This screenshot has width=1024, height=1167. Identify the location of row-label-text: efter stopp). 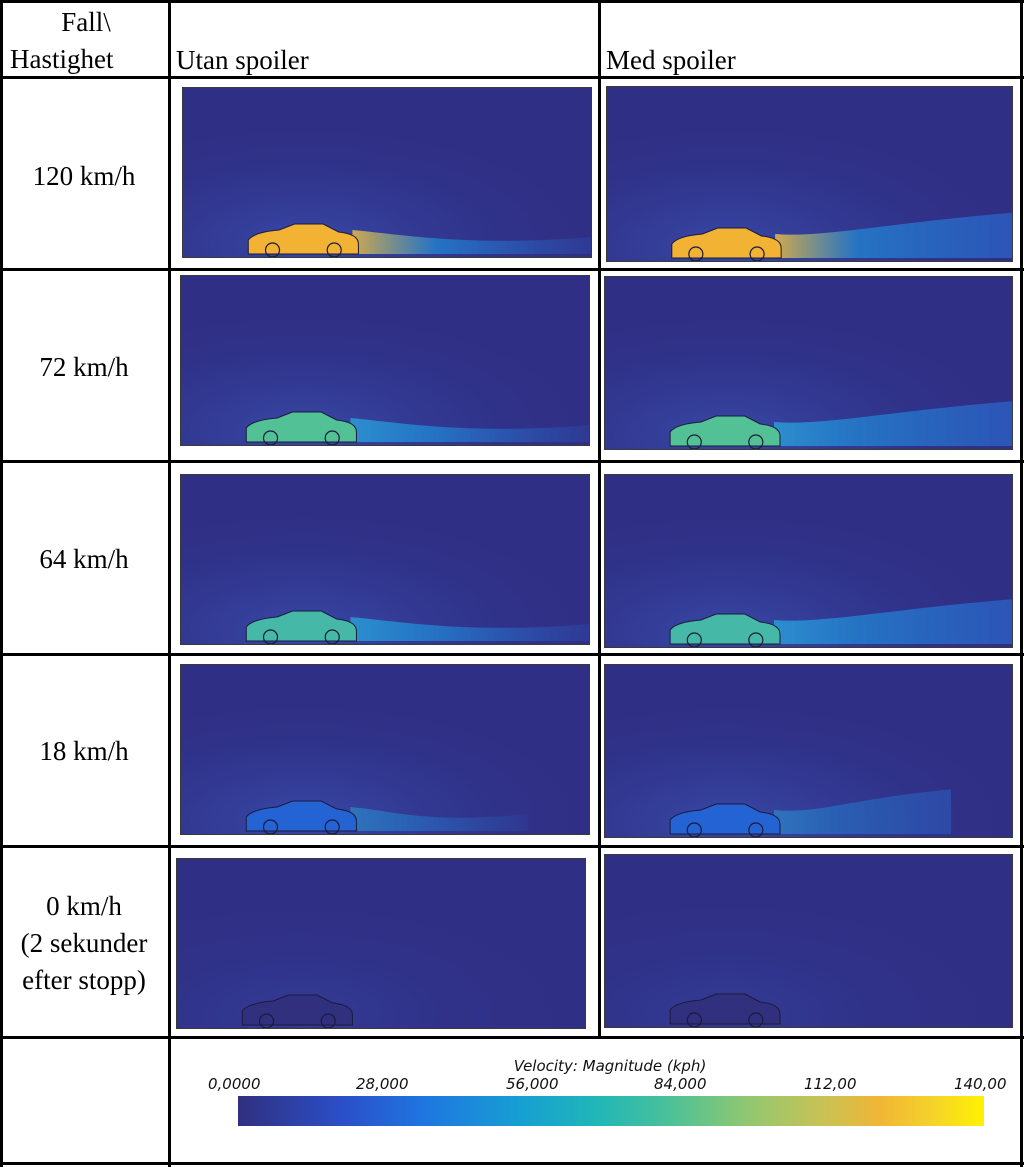
(84, 980).